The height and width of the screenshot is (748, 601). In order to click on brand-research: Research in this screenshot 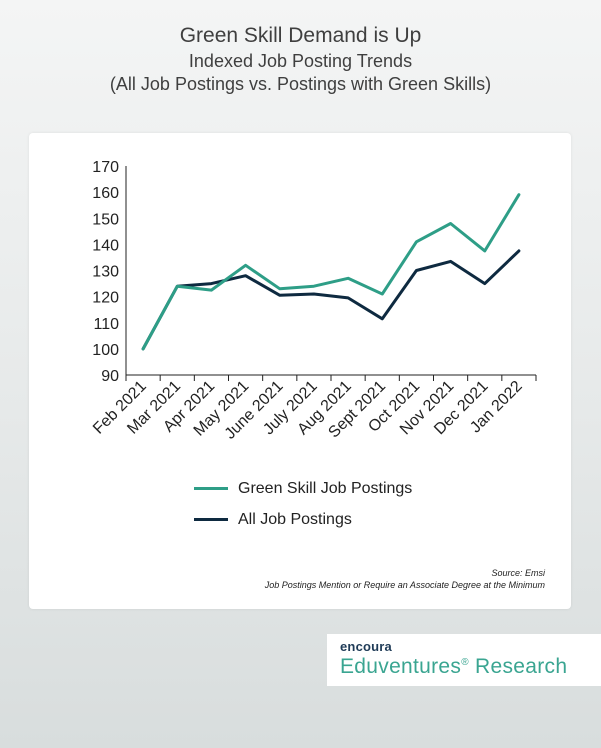, I will do `click(518, 666)`.